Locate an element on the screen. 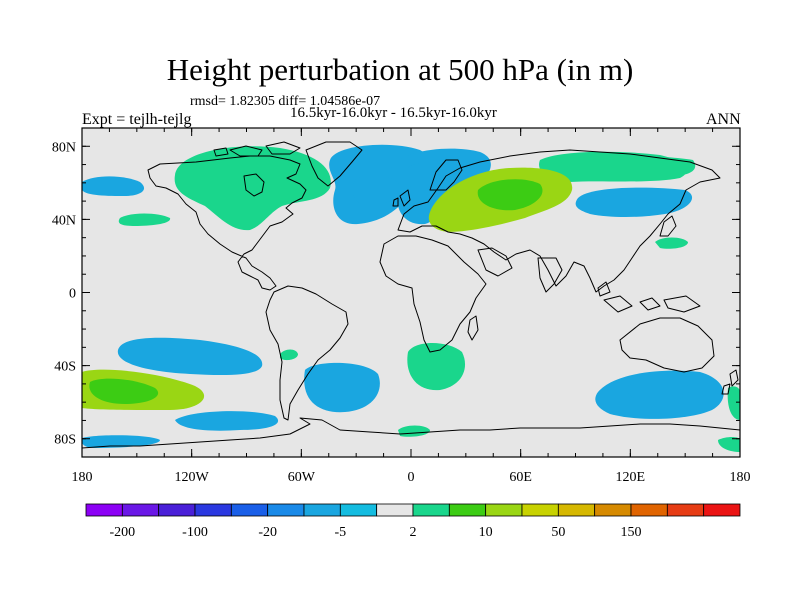  lat-tick-label: 80N is located at coordinates (64, 147).